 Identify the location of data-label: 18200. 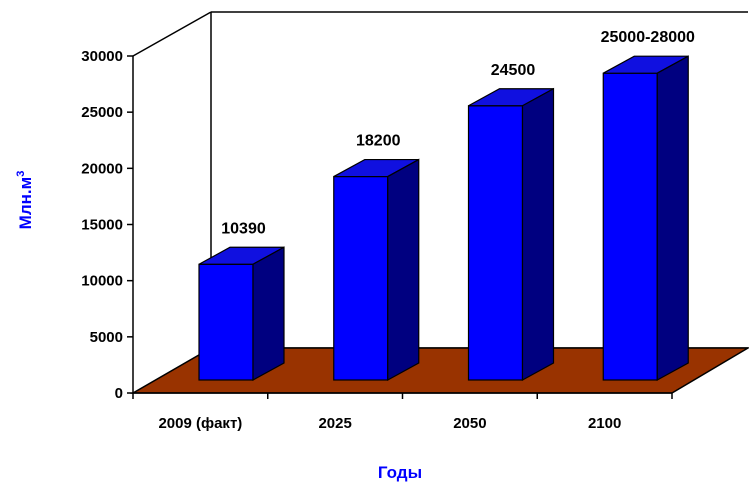
(378, 141).